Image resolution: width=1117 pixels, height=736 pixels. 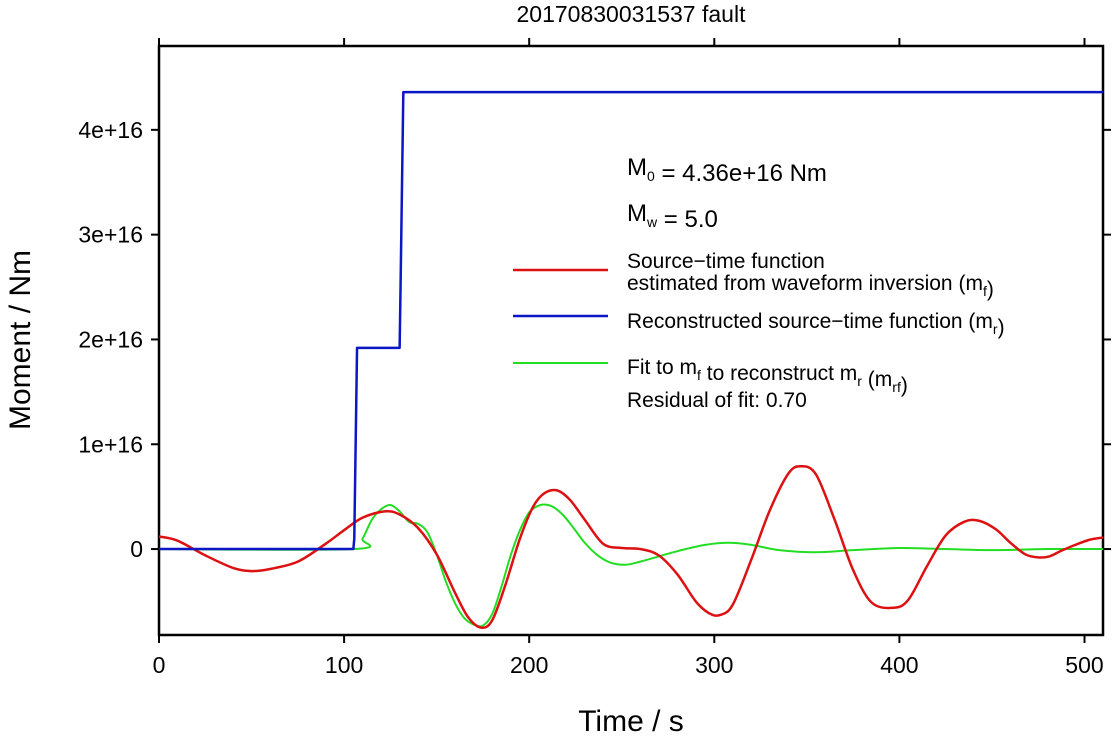 I want to click on moment-magnitude-annotation: Mw = 5.0, so click(x=672, y=216).